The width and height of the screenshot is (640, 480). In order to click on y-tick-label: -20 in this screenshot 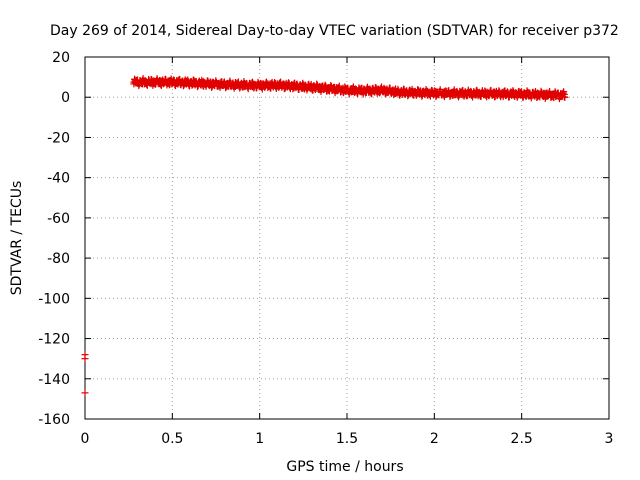, I will do `click(58, 138)`.